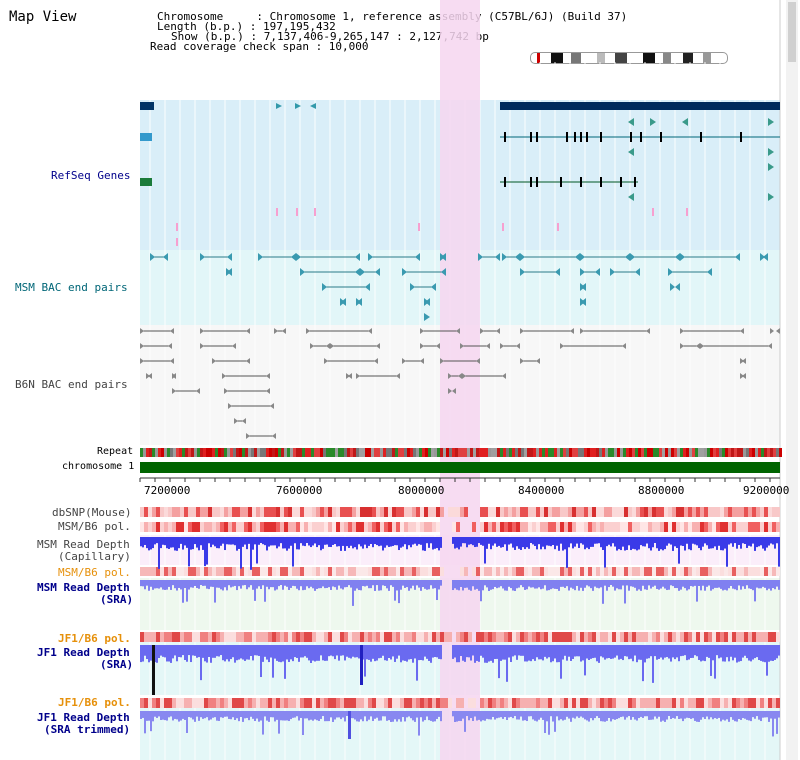  Describe the element at coordinates (117, 664) in the screenshot. I see `track-label-jf1-depth-sra-sub: (SRA)` at that location.